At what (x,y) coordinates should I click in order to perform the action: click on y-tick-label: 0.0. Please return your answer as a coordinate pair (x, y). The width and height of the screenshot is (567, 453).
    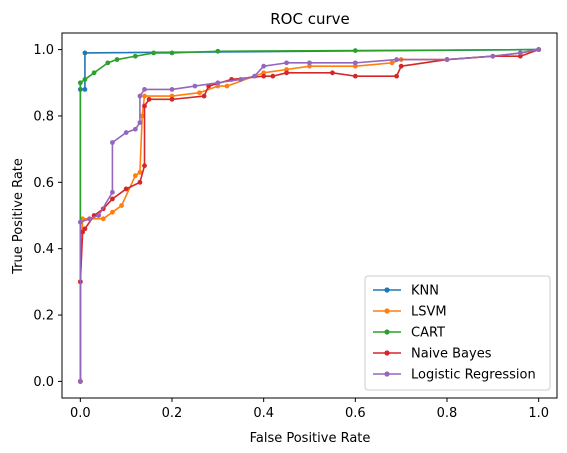
    Looking at the image, I should click on (43, 382).